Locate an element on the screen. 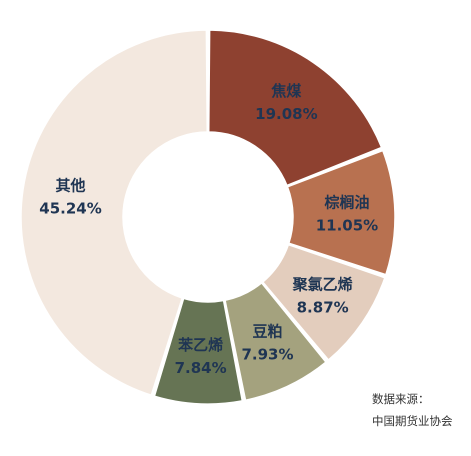 Image resolution: width=471 pixels, height=456 pixels. slice-4-name-label: 豆粕 is located at coordinates (267, 332).